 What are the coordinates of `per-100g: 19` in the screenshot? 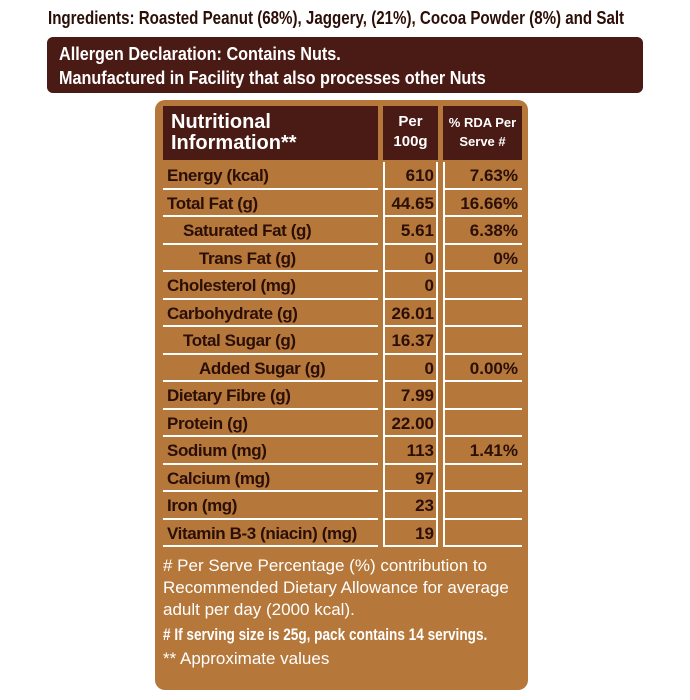 It's located at (410, 533).